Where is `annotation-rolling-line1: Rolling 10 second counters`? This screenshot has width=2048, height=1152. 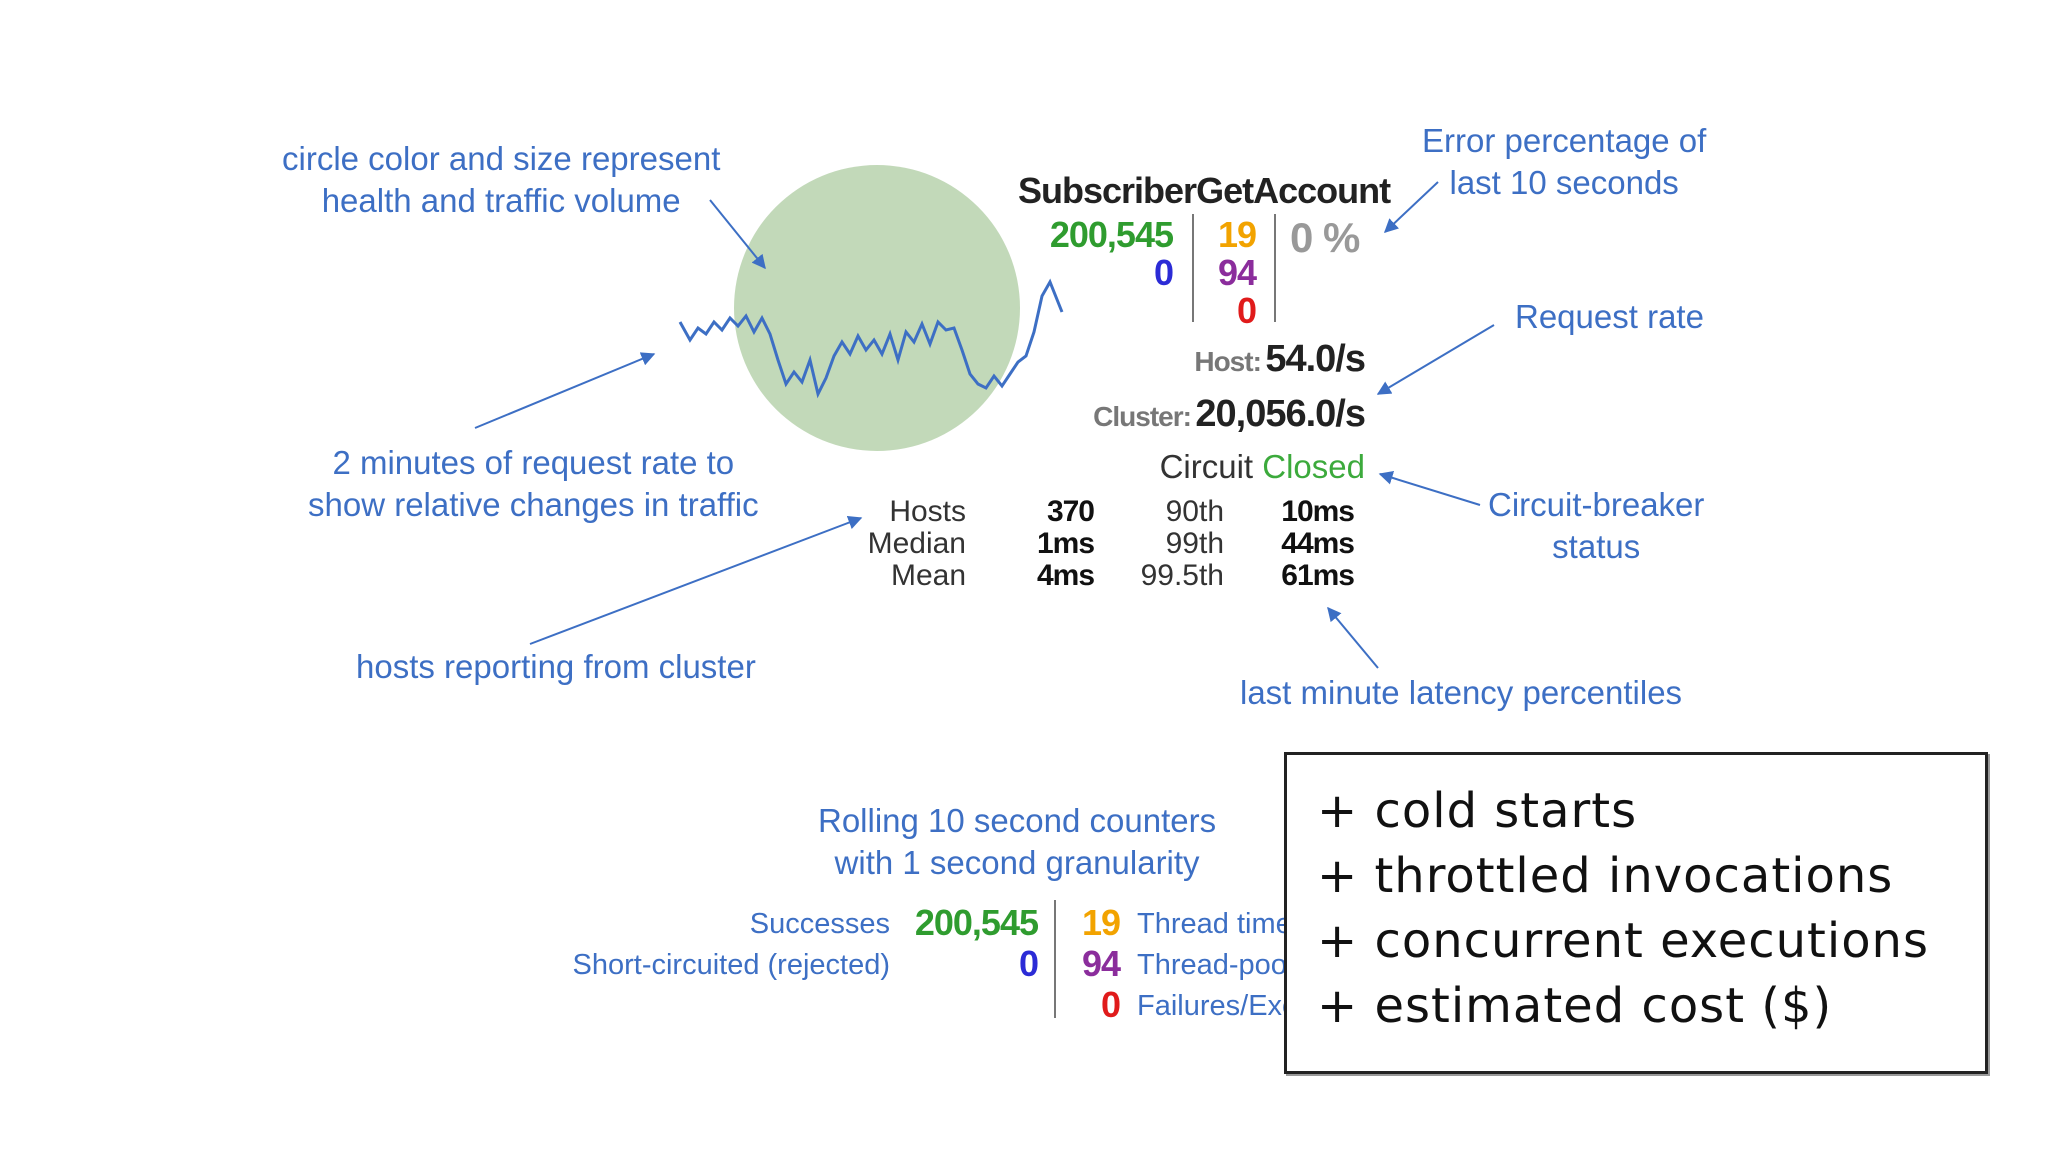 annotation-rolling-line1: Rolling 10 second counters is located at coordinates (1017, 820).